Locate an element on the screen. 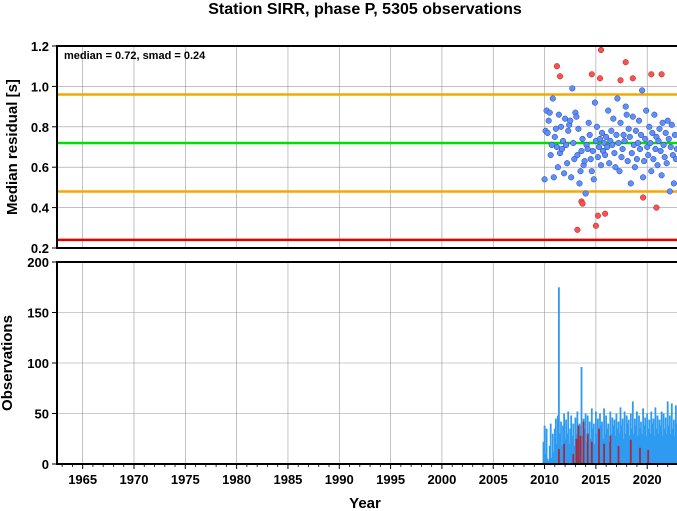 The width and height of the screenshot is (677, 511). x-tick-label: 1980 is located at coordinates (236, 479).